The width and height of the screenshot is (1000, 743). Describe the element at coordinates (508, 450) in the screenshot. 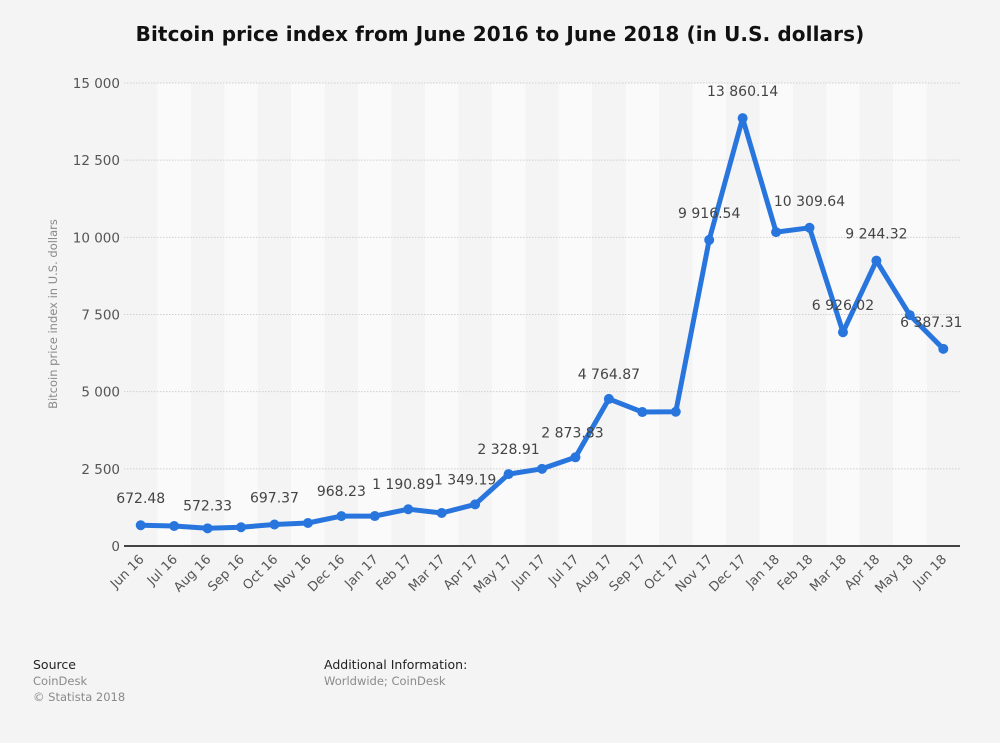

I see `data-label: 2 328.91` at that location.